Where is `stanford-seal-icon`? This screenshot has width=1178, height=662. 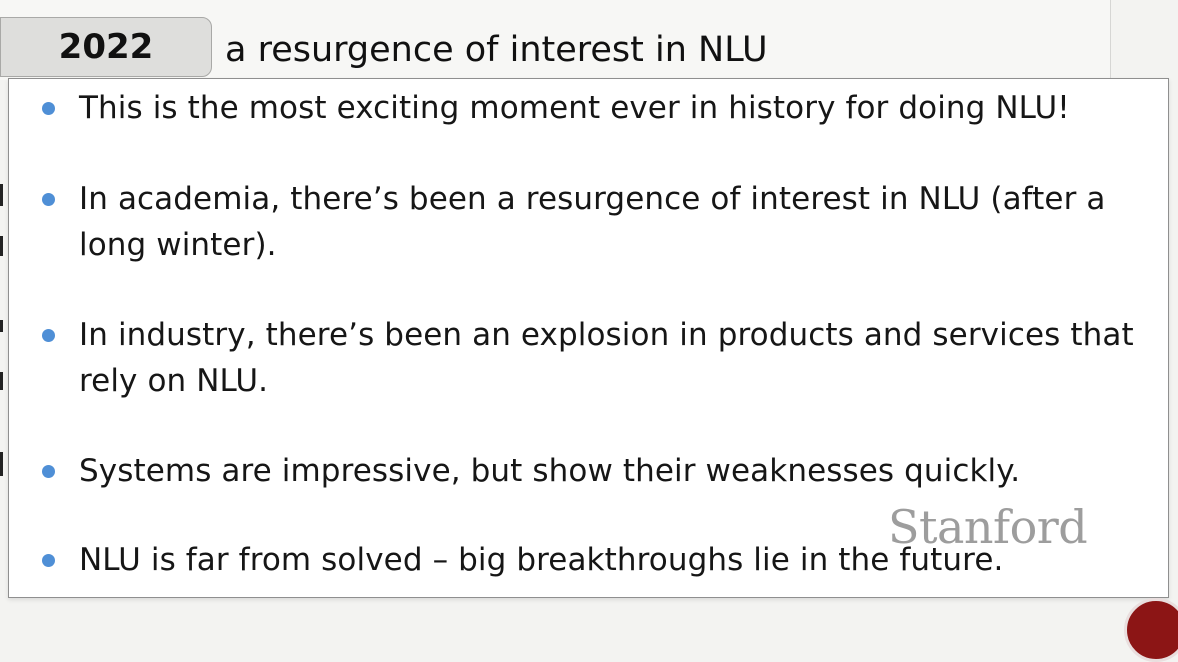 stanford-seal-icon is located at coordinates (1151, 630).